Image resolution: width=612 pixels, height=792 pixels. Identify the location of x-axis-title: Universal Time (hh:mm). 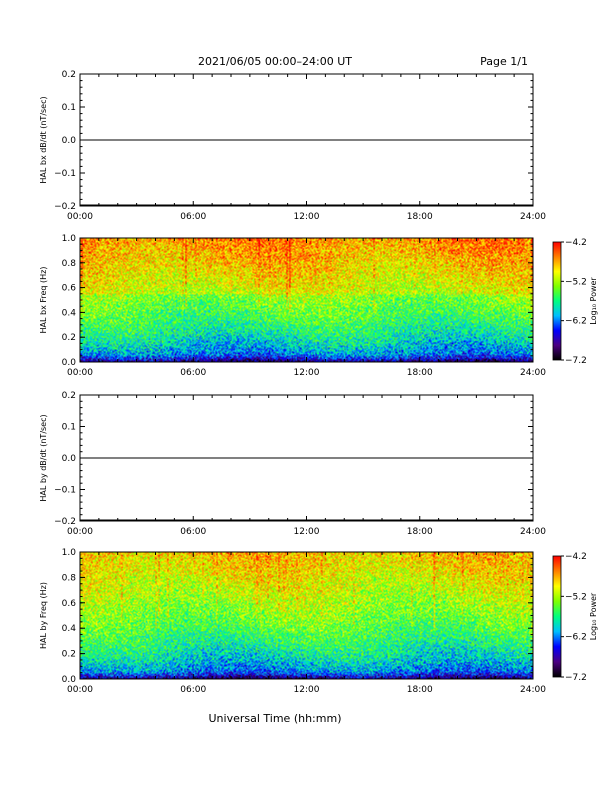
(275, 718).